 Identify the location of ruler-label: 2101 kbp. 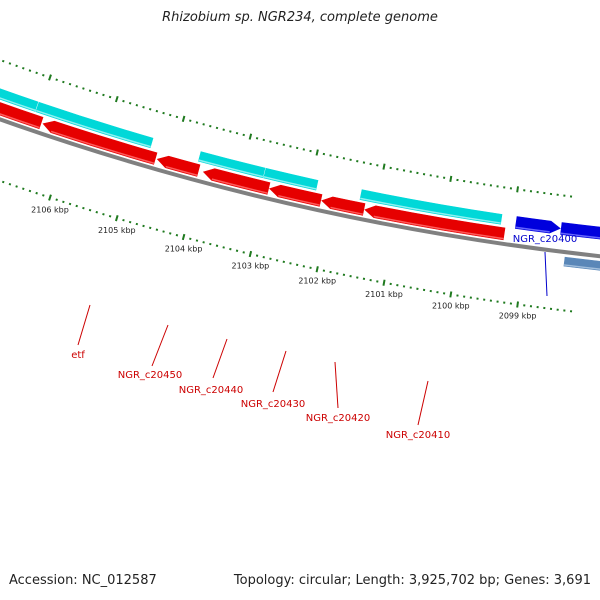
(384, 294).